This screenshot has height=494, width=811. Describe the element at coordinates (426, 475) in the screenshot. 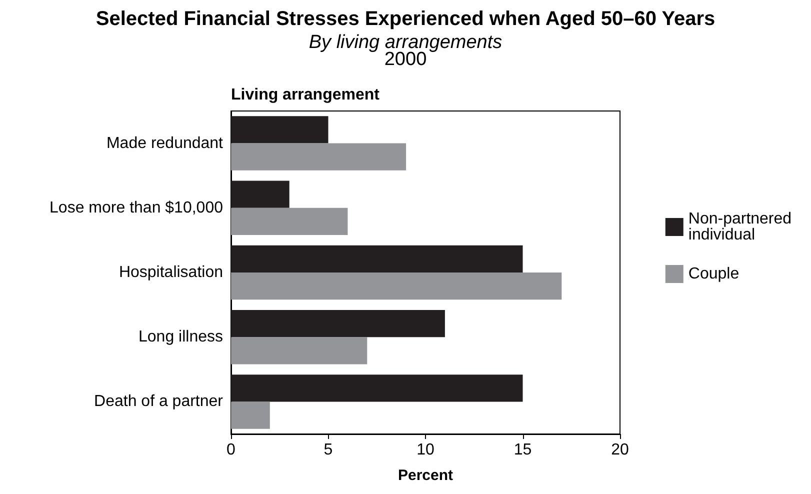

I see `x-axis-title: Percent` at that location.